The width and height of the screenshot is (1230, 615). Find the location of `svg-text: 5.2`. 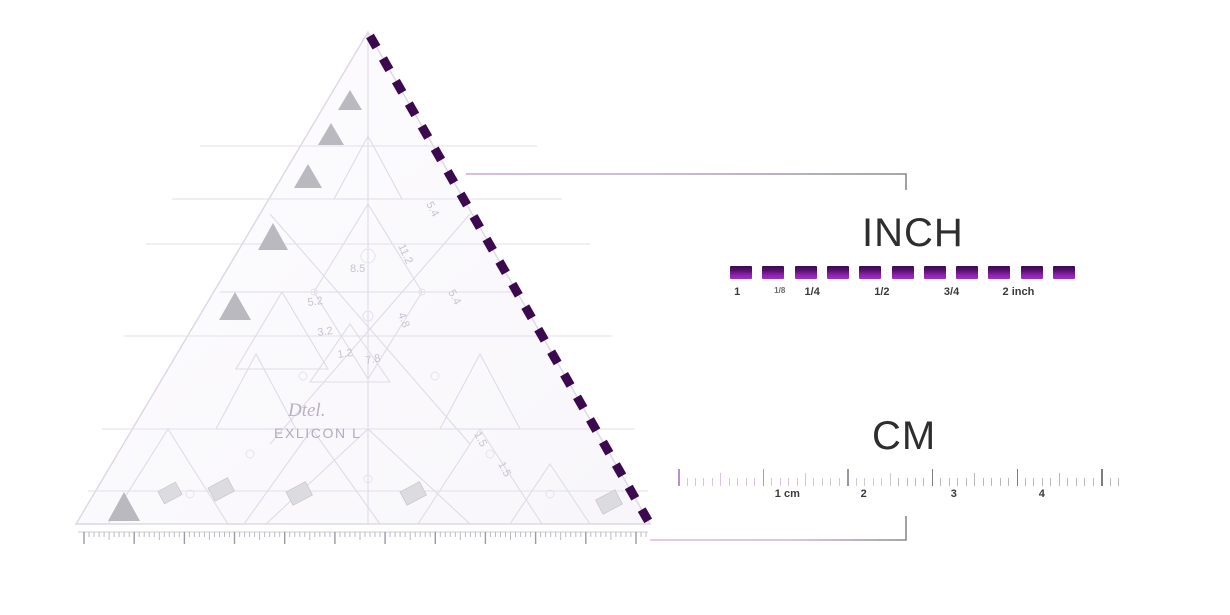

svg-text: 5.2 is located at coordinates (315, 302).